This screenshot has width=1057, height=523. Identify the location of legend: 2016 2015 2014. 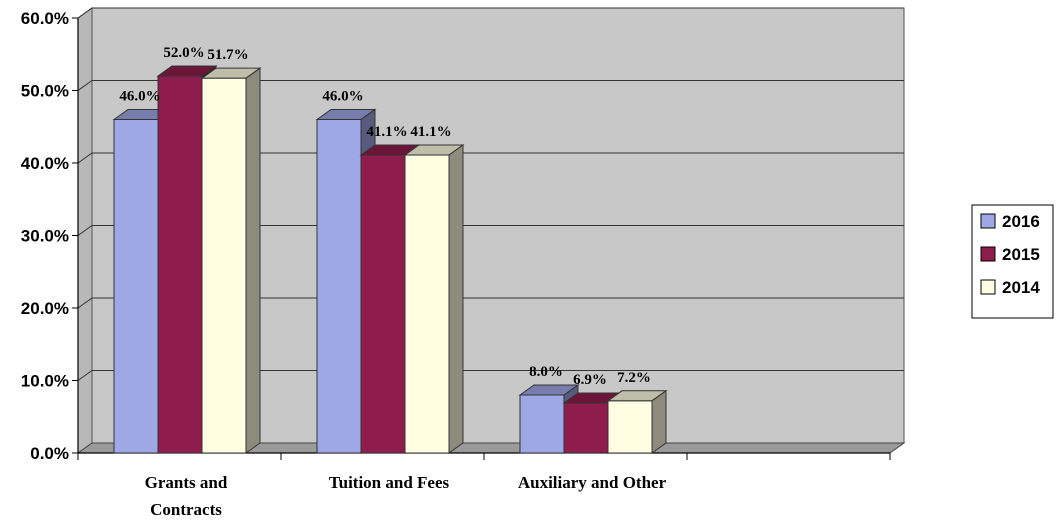
(1012, 261).